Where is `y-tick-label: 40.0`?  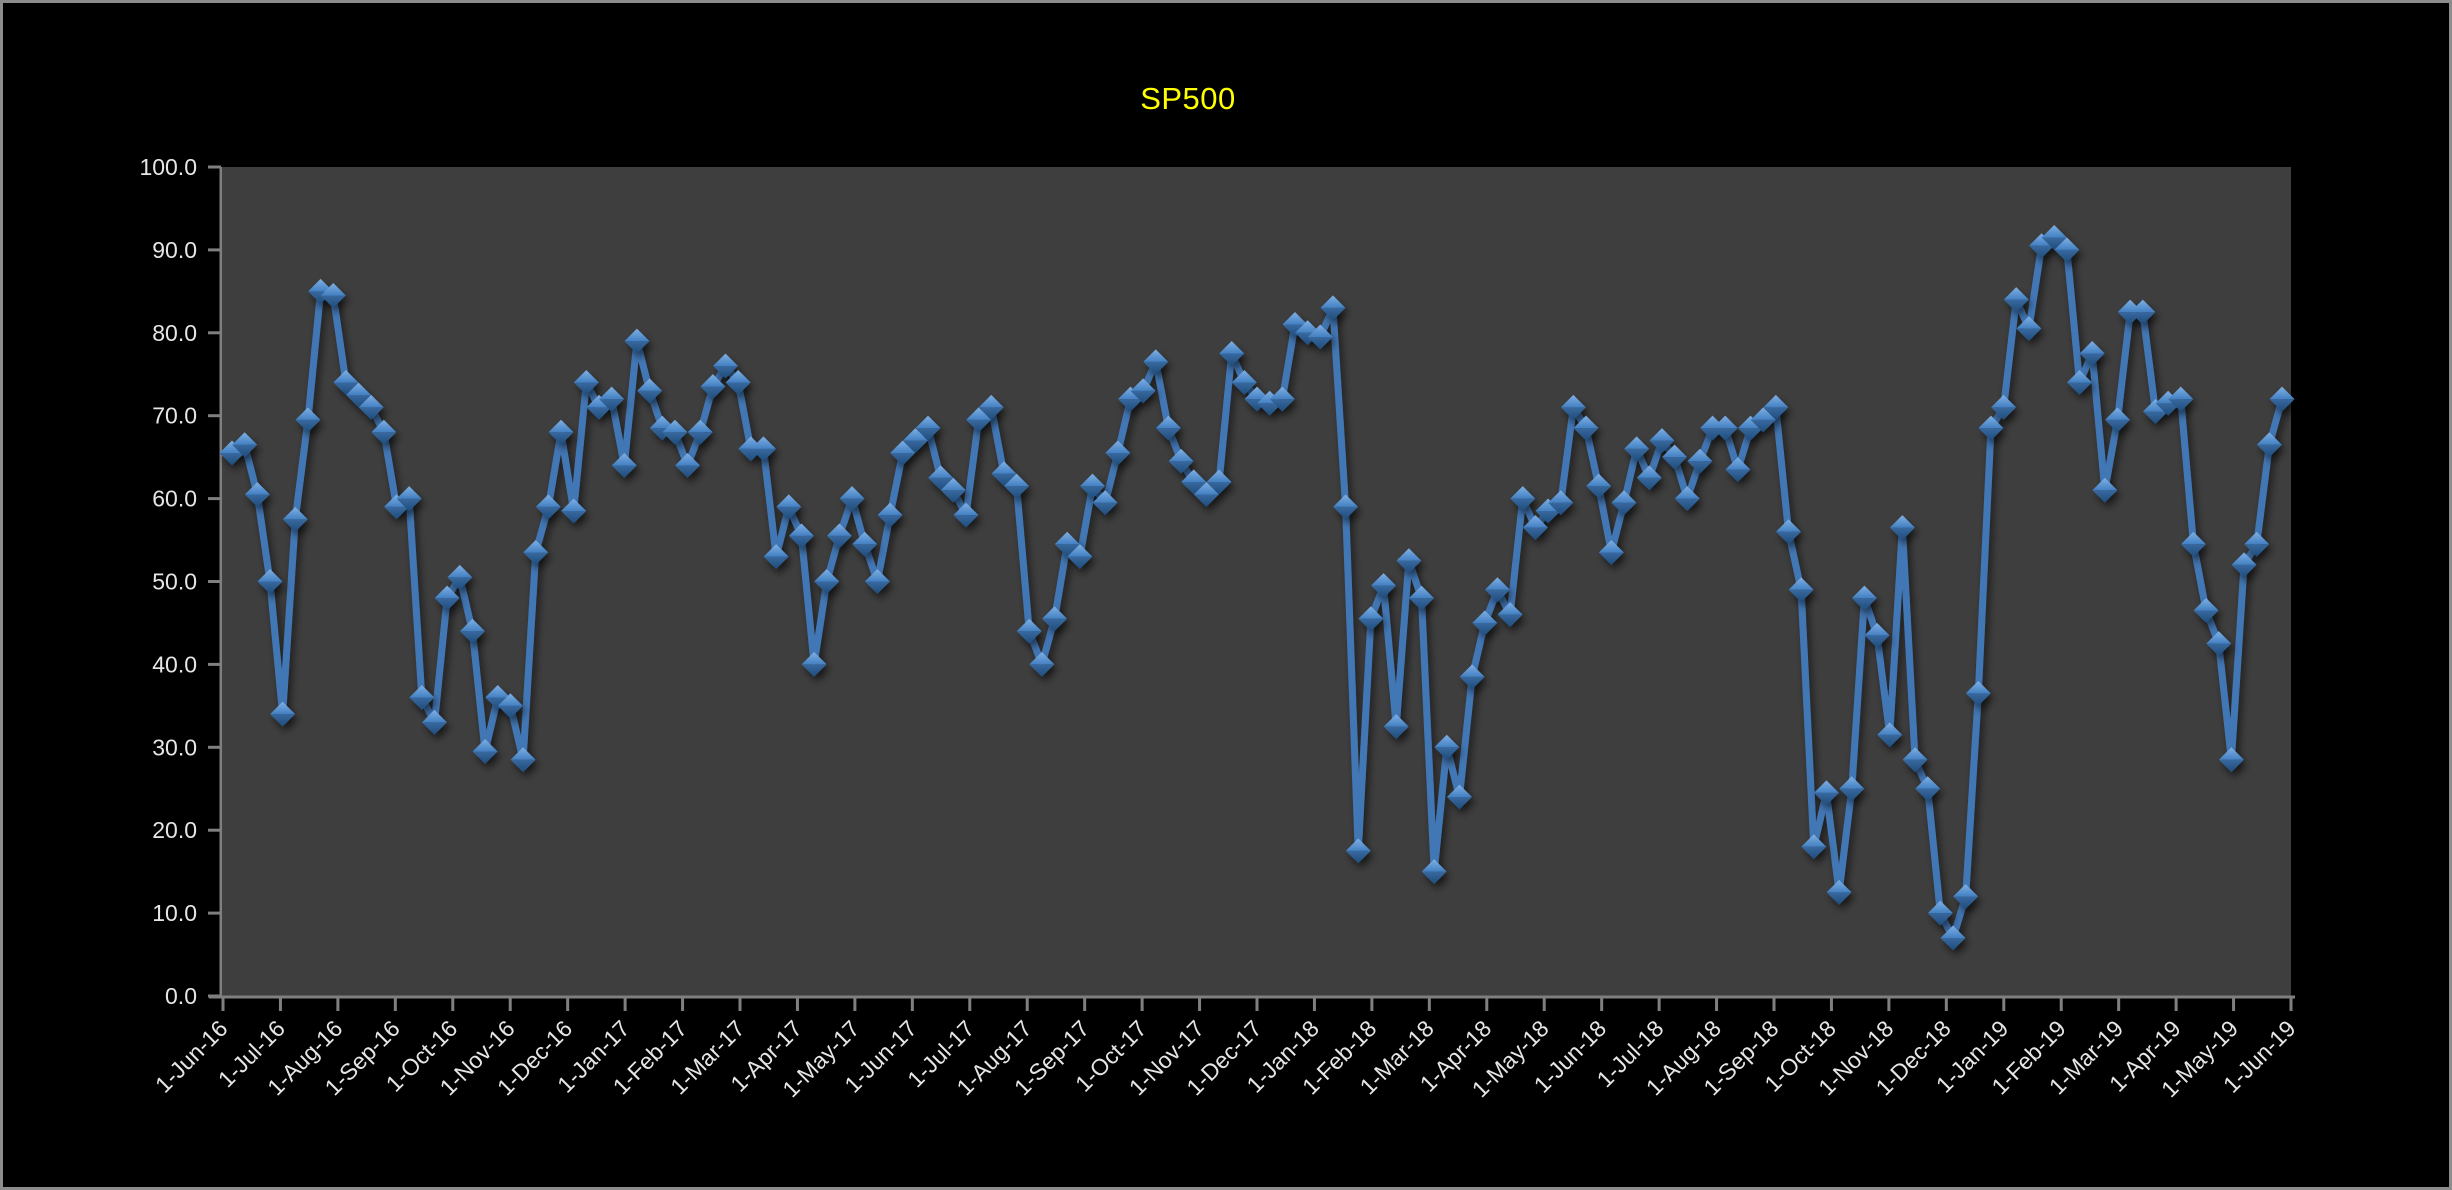
y-tick-label: 40.0 is located at coordinates (174, 664).